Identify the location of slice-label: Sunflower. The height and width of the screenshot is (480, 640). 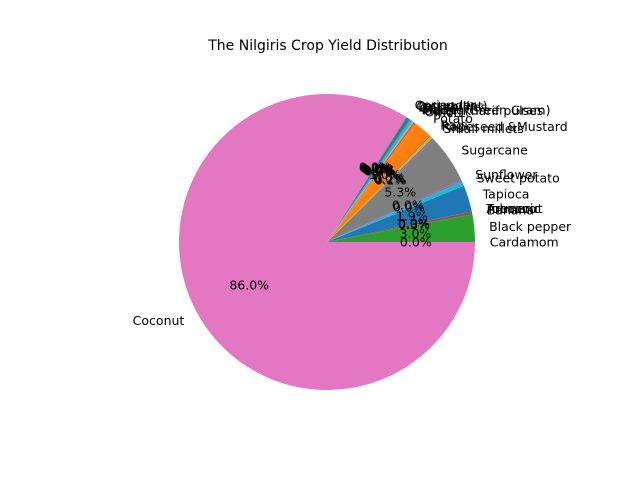
(506, 174).